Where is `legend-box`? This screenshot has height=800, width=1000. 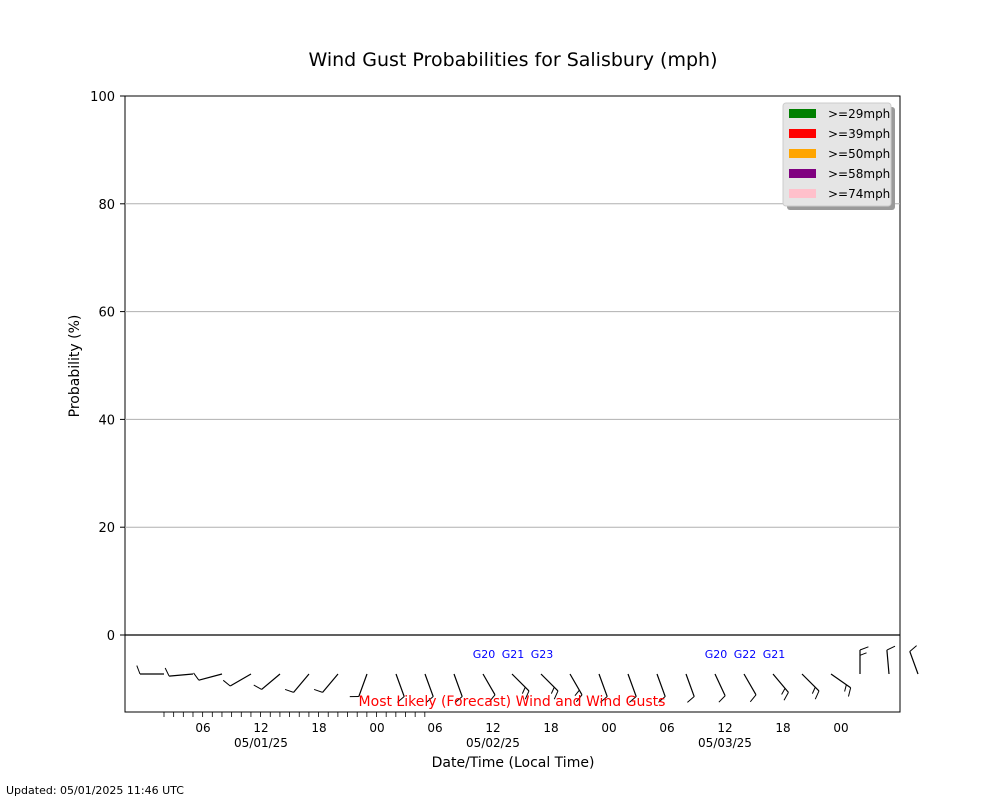
legend-box is located at coordinates (837, 154).